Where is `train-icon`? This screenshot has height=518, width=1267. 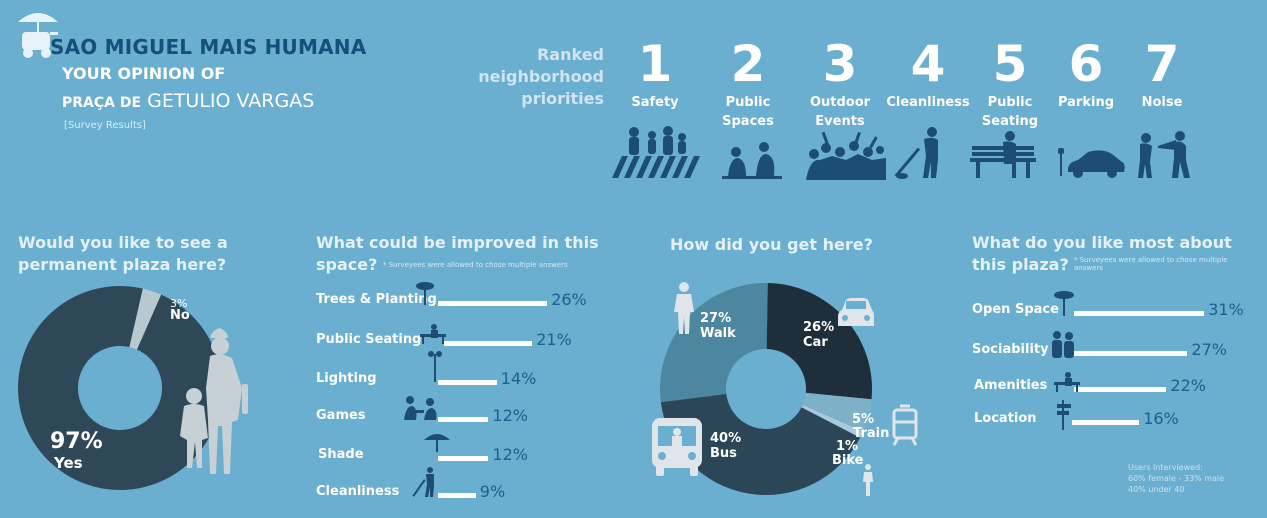 train-icon is located at coordinates (905, 425).